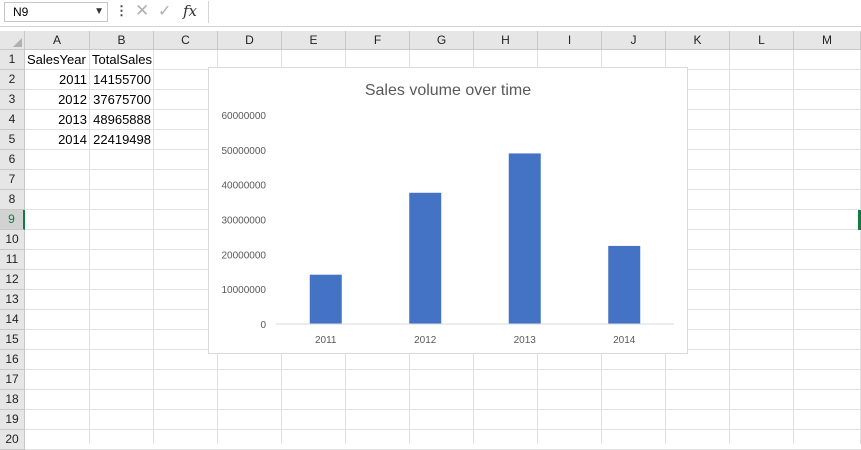 The image size is (861, 450). Describe the element at coordinates (442, 40) in the screenshot. I see `column-header-g: G` at that location.